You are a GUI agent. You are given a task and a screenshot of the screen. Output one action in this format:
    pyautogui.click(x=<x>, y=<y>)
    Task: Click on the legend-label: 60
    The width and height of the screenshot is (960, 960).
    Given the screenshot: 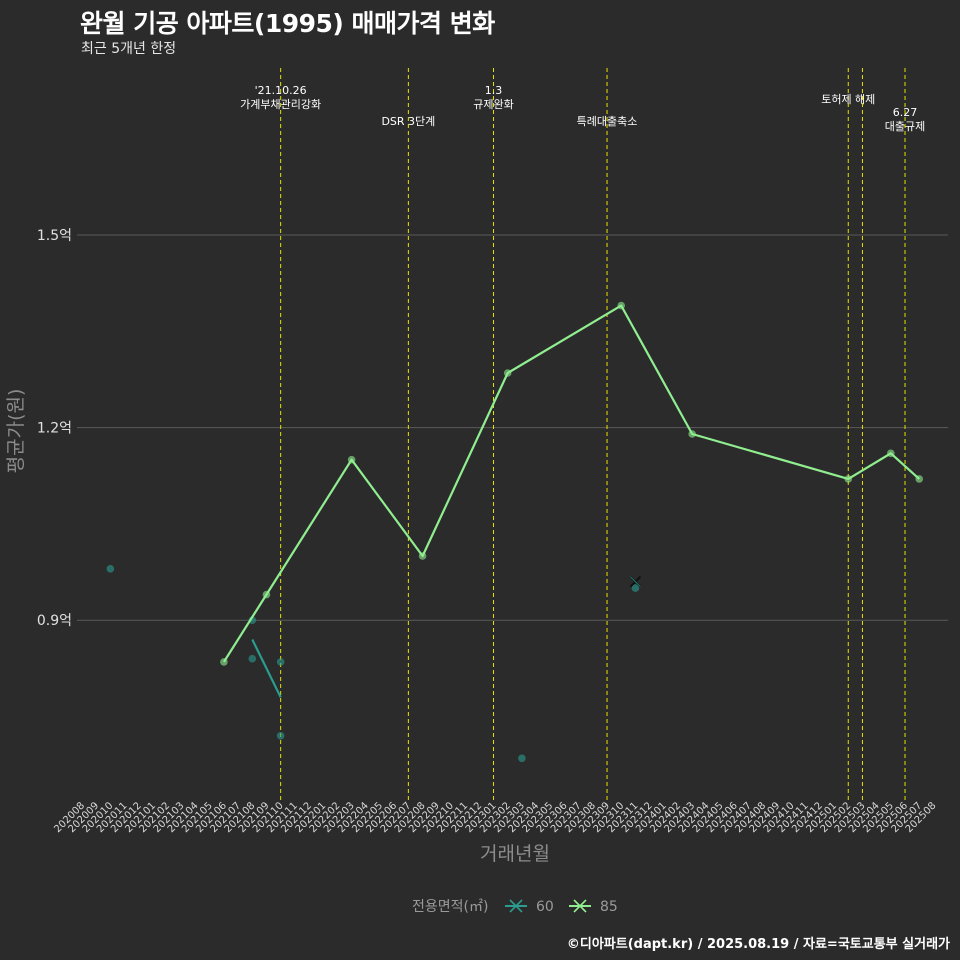 What is the action you would take?
    pyautogui.click(x=545, y=907)
    